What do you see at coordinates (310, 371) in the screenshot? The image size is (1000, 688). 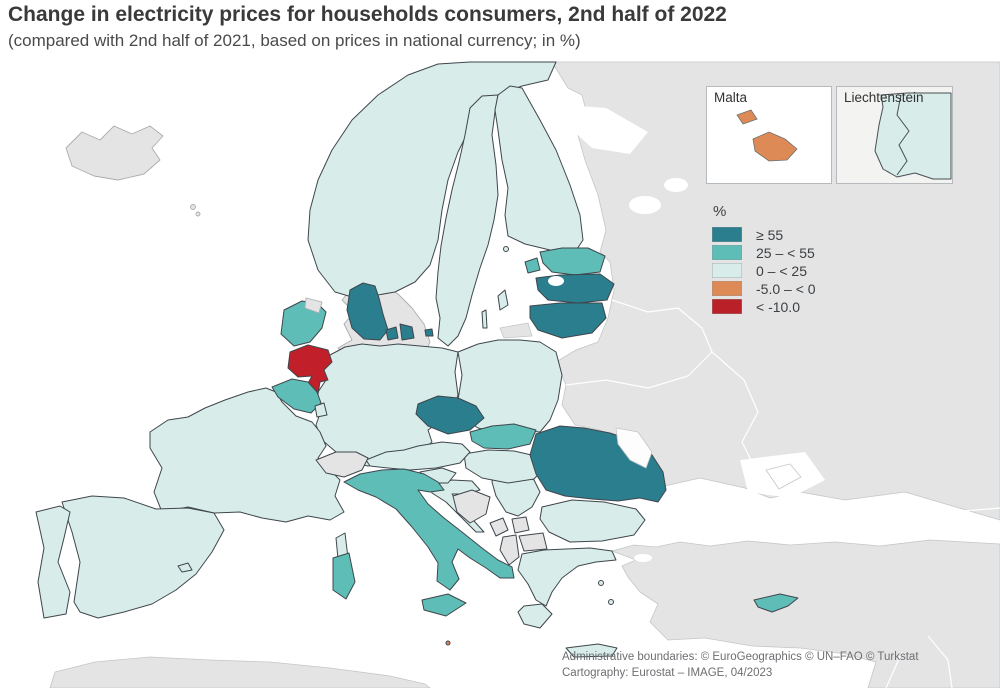 I see `country-netherlands` at bounding box center [310, 371].